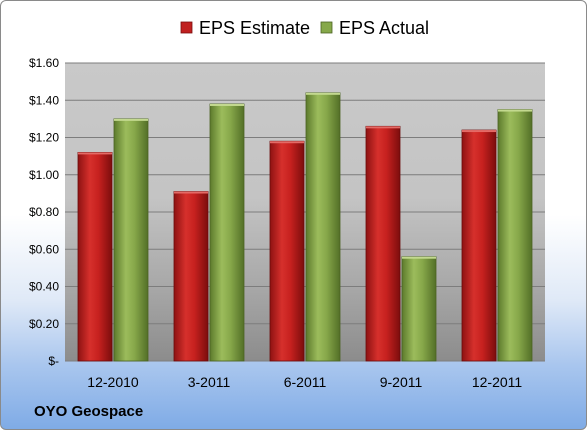 Image resolution: width=587 pixels, height=430 pixels. I want to click on y-tick-label: $1.00, so click(44, 175).